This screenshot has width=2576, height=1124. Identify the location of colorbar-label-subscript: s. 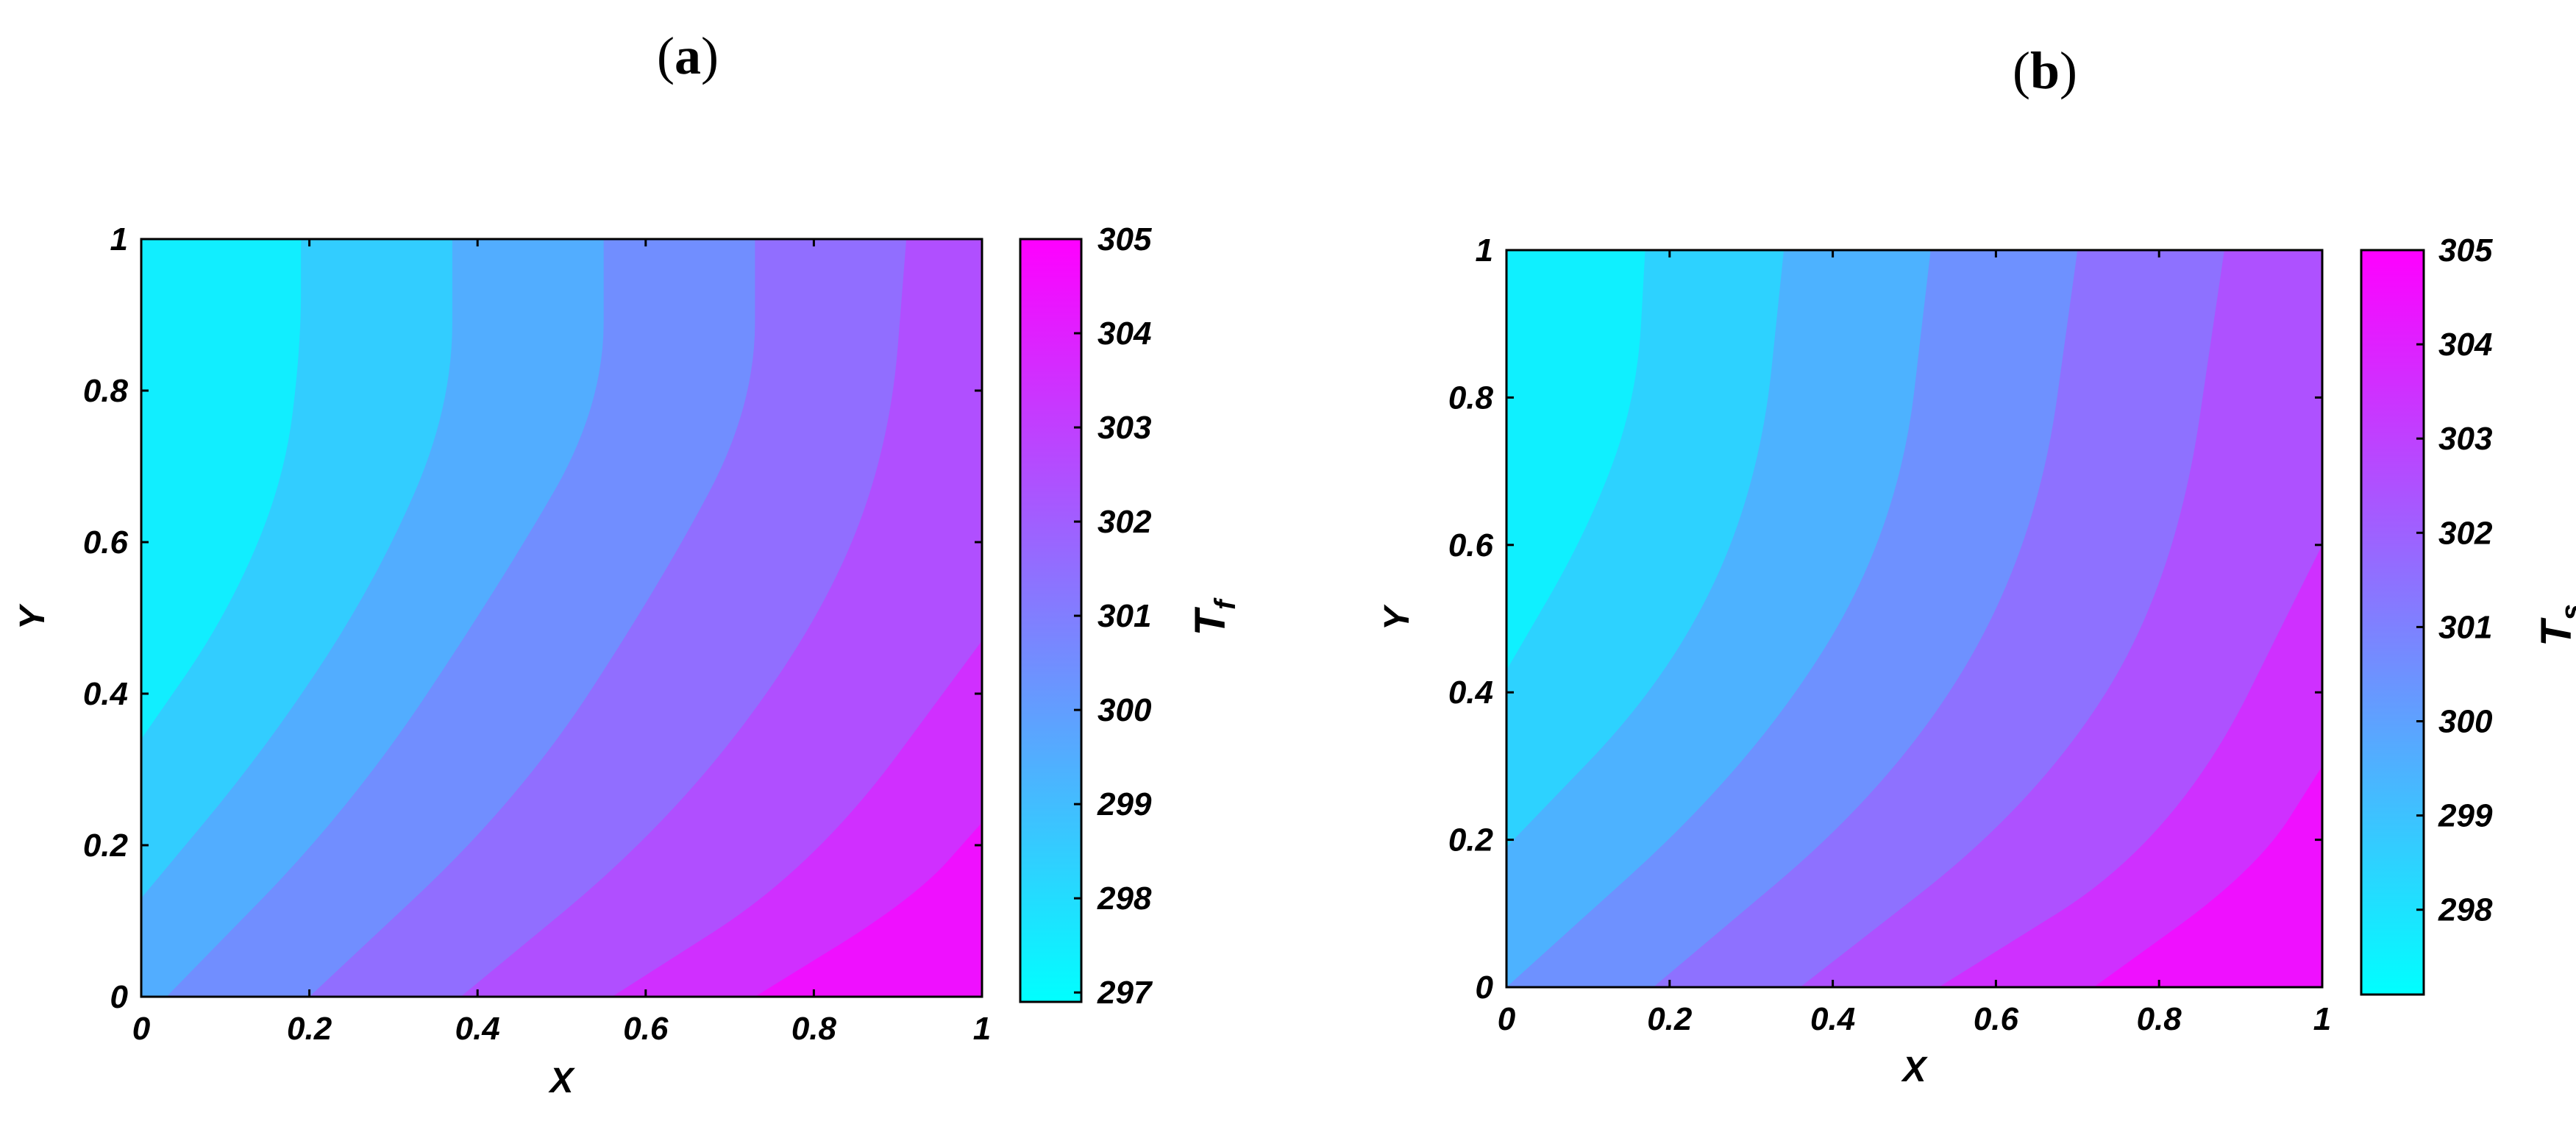
(2565, 612).